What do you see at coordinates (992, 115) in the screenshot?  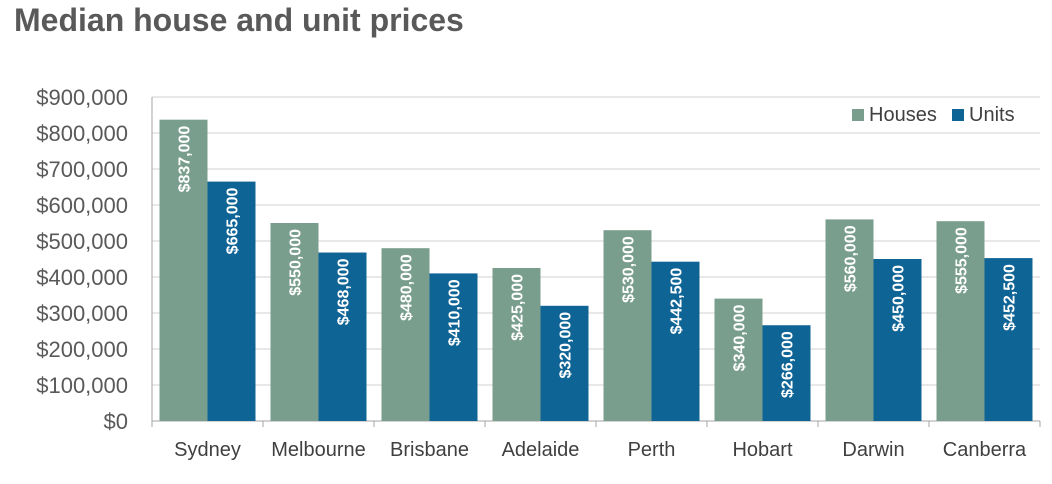 I see `legend-label: Units` at bounding box center [992, 115].